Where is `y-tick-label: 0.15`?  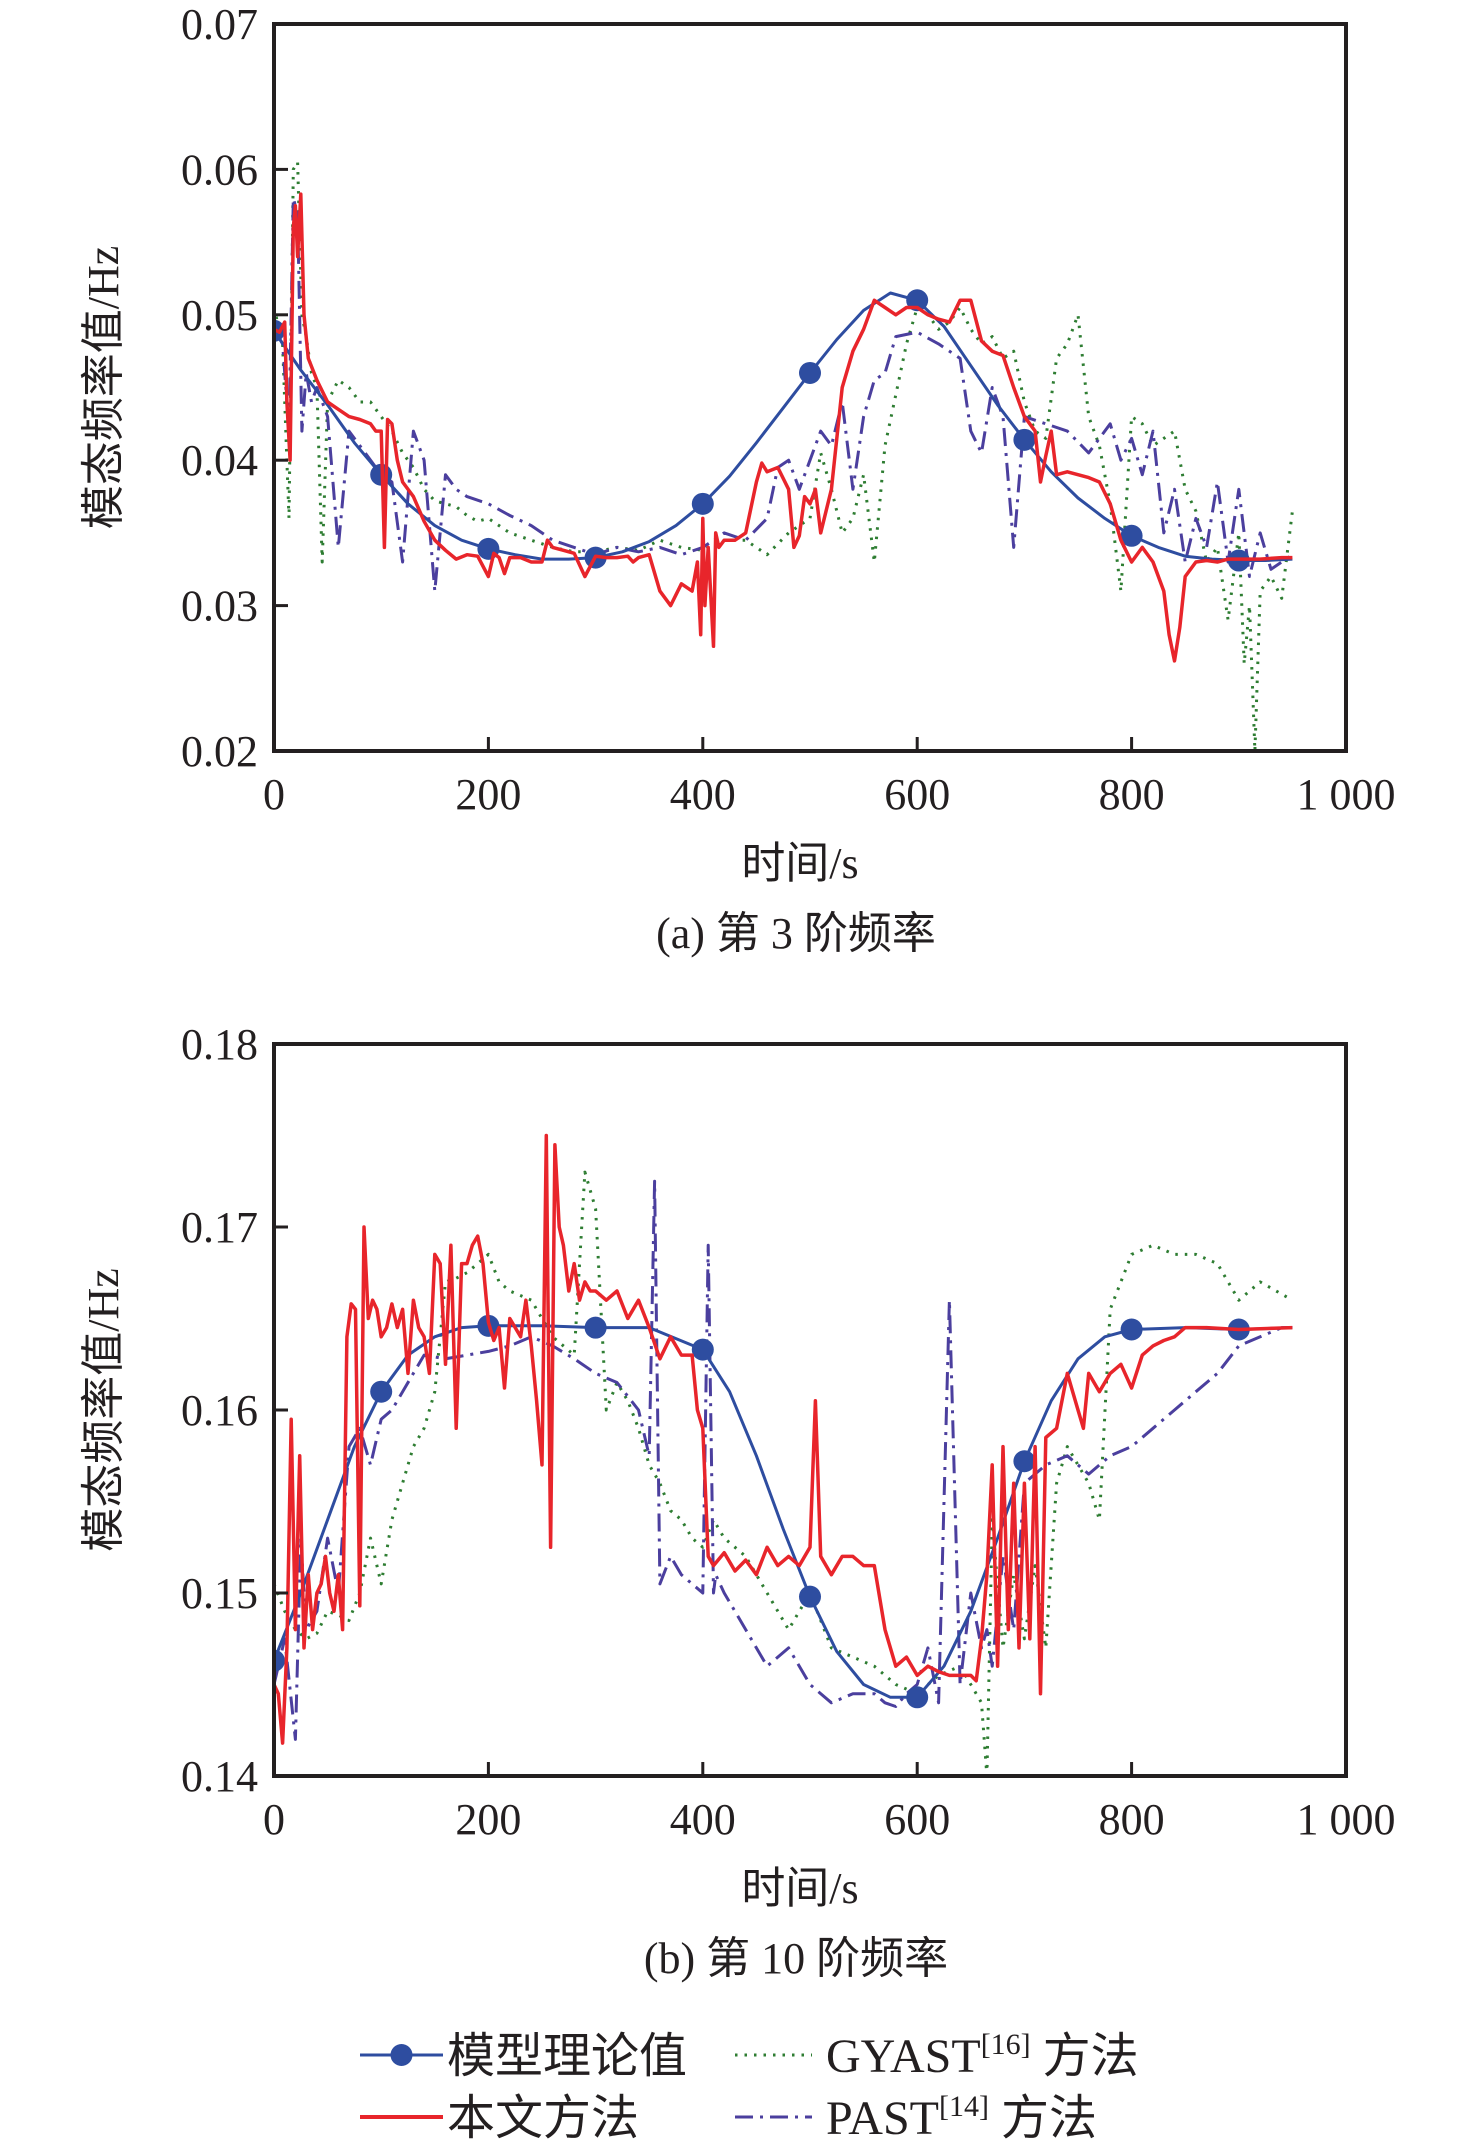
y-tick-label: 0.15 is located at coordinates (219, 1593).